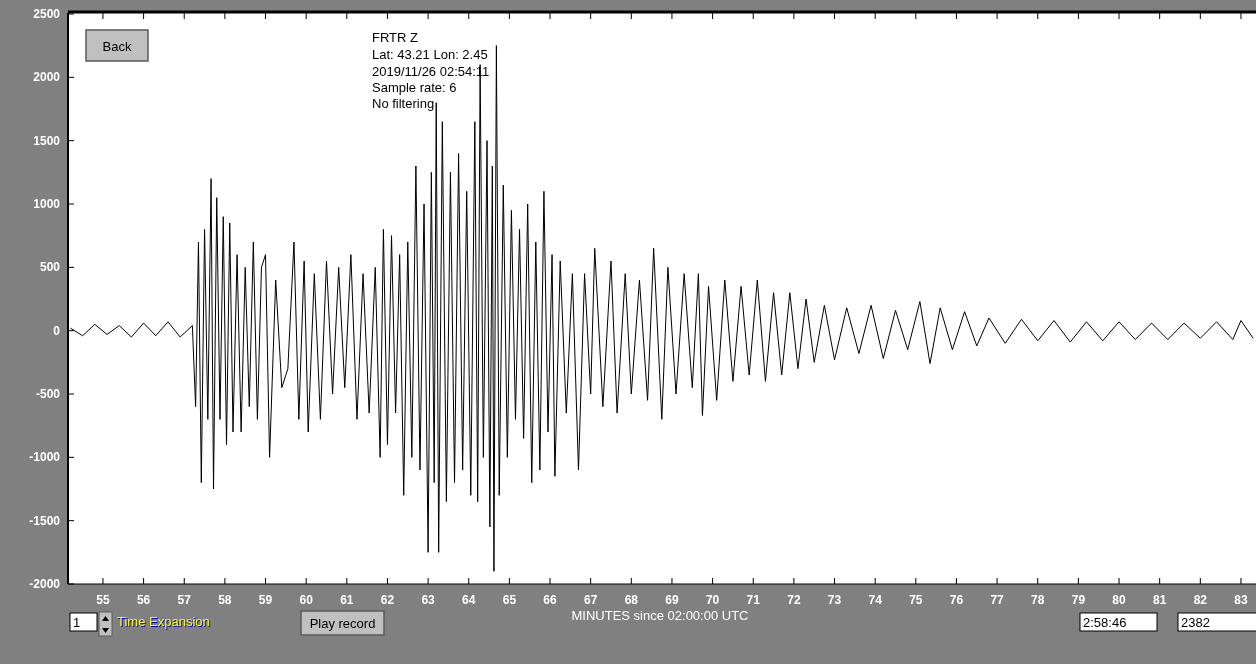 The width and height of the screenshot is (1256, 664). What do you see at coordinates (550, 600) in the screenshot?
I see `x-tick-label: 66` at bounding box center [550, 600].